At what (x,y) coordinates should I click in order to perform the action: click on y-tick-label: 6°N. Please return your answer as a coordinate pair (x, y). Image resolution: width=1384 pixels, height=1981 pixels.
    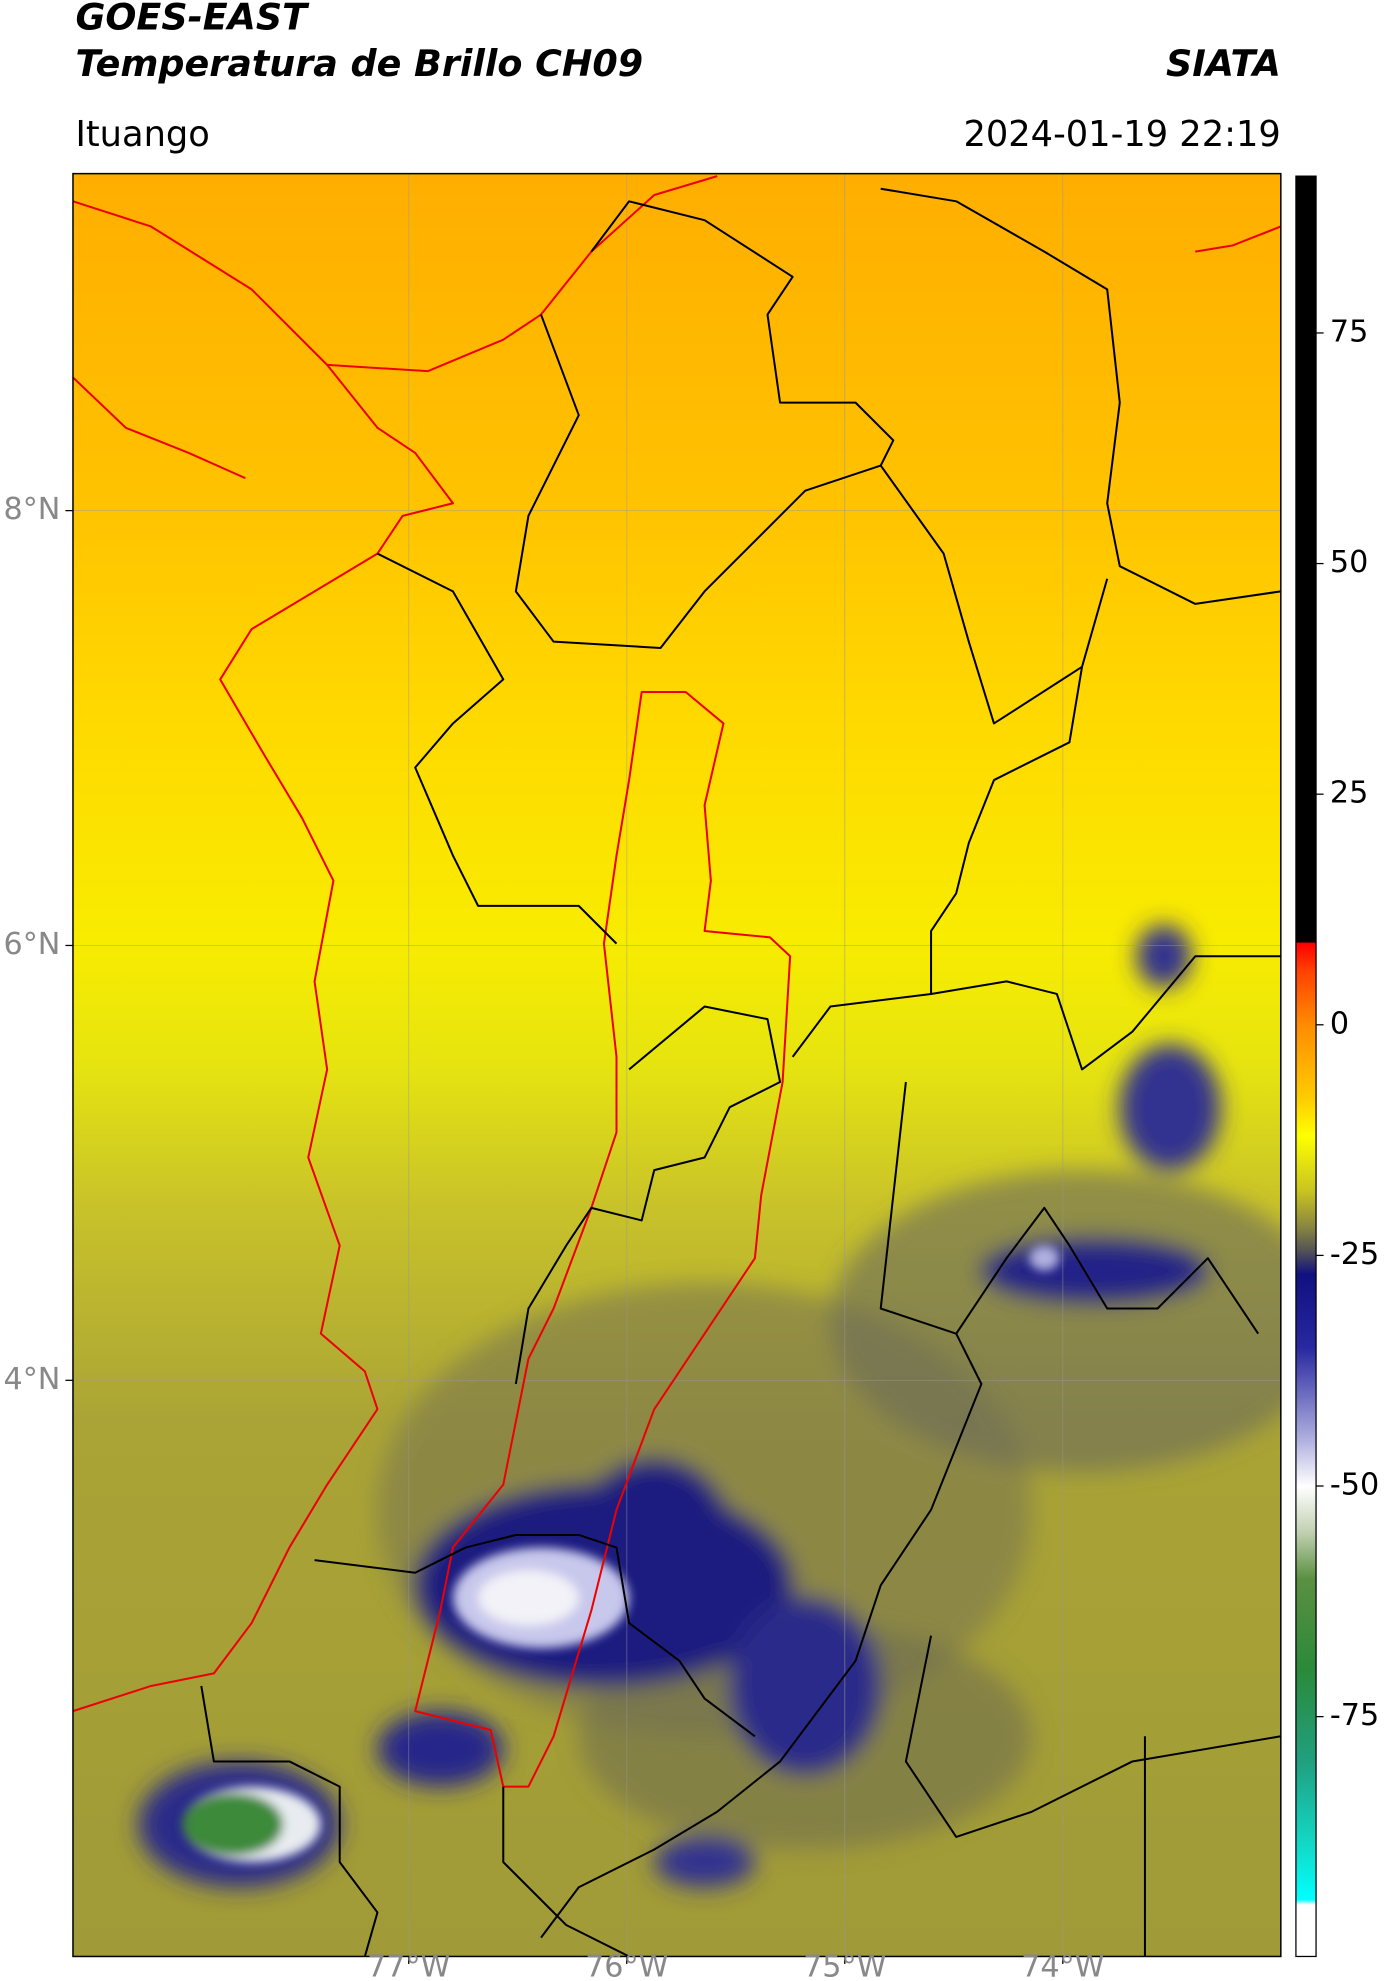
    Looking at the image, I should click on (32, 944).